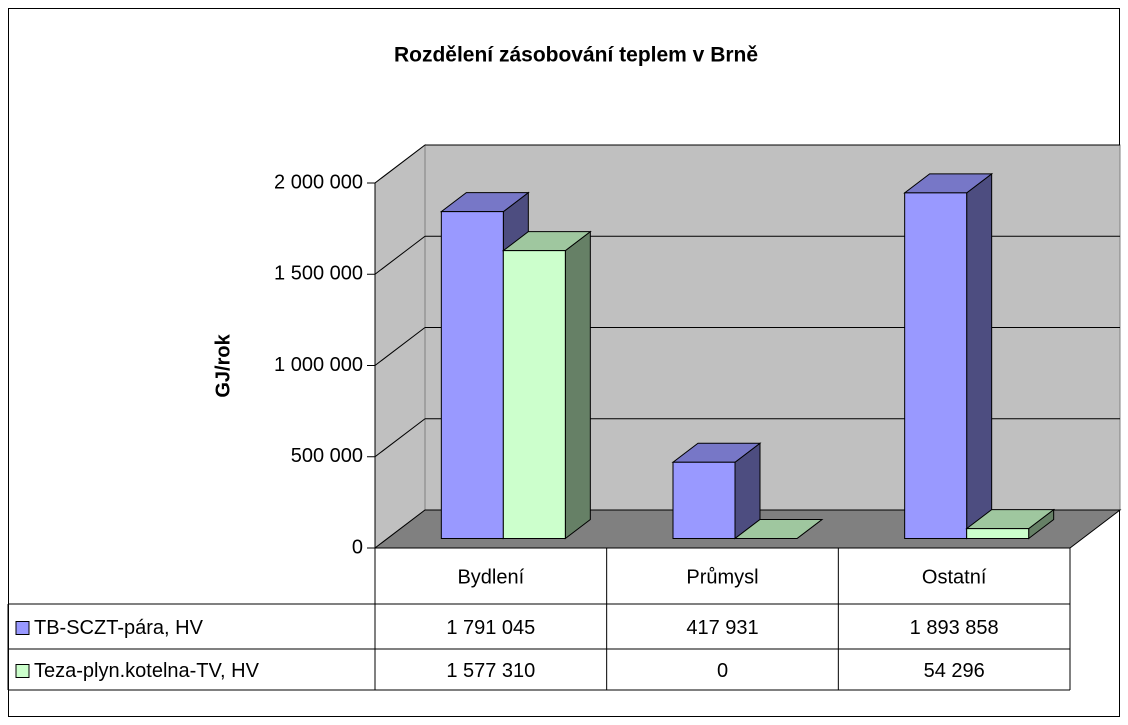 The height and width of the screenshot is (725, 1128). Describe the element at coordinates (954, 671) in the screenshot. I see `data-label: 54 296` at that location.